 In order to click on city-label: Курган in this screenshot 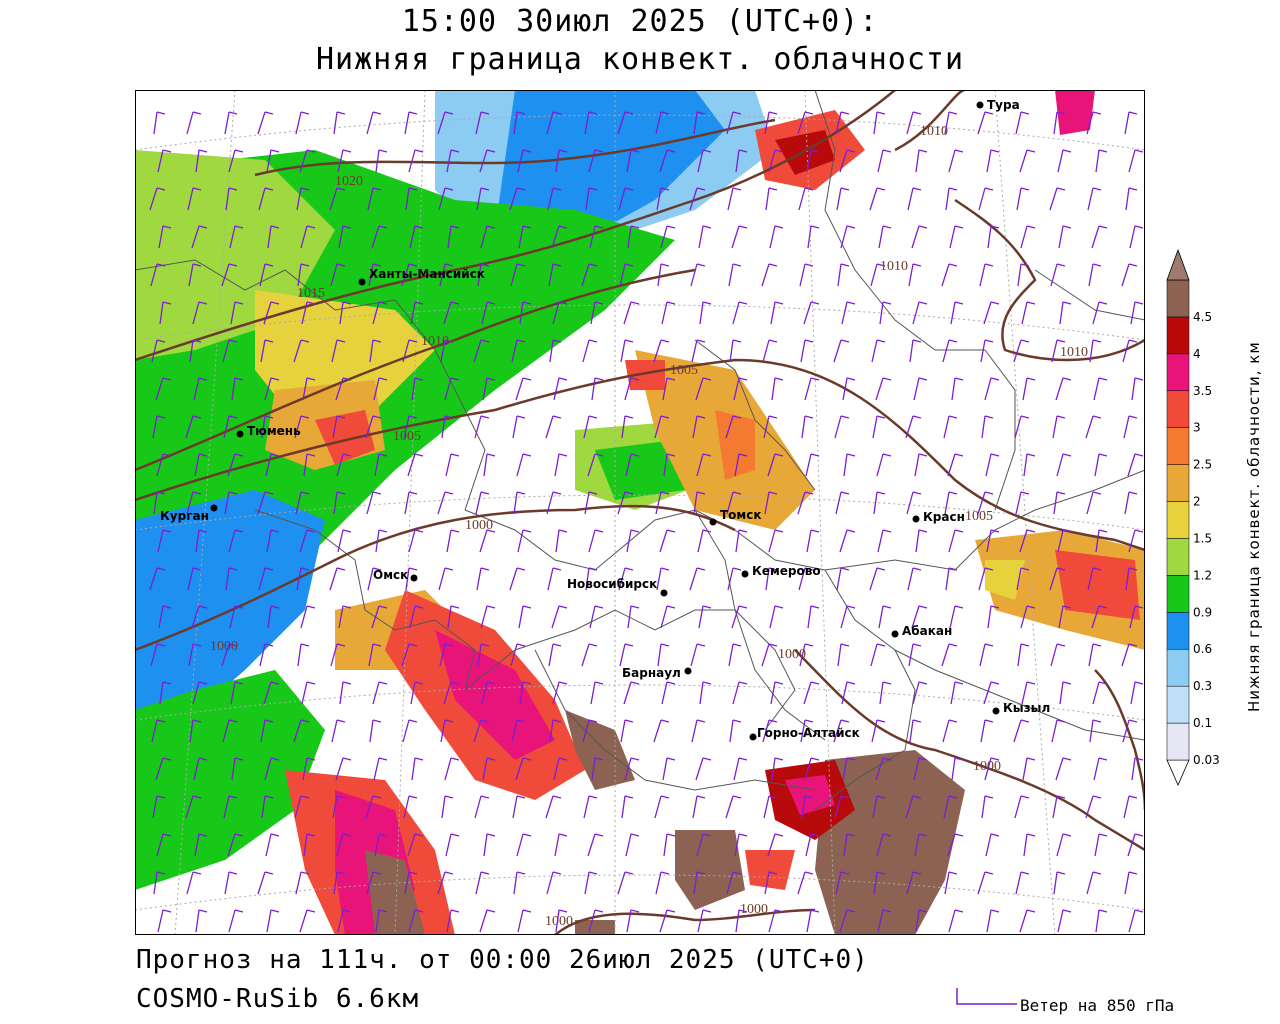, I will do `click(184, 516)`.